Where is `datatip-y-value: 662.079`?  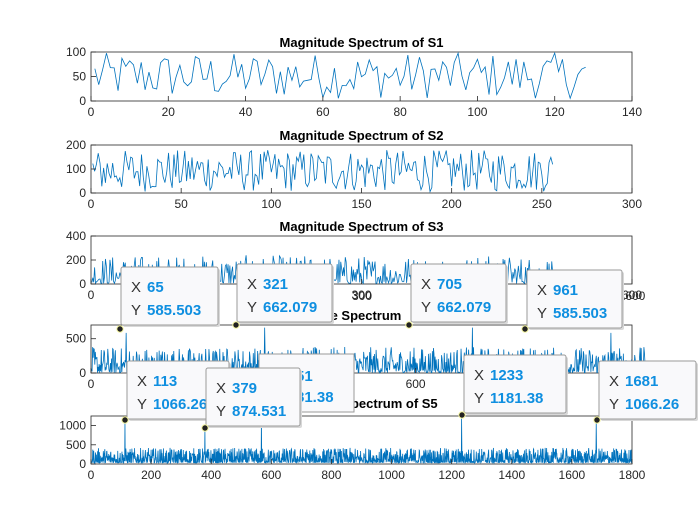
datatip-y-value: 662.079 is located at coordinates (290, 307).